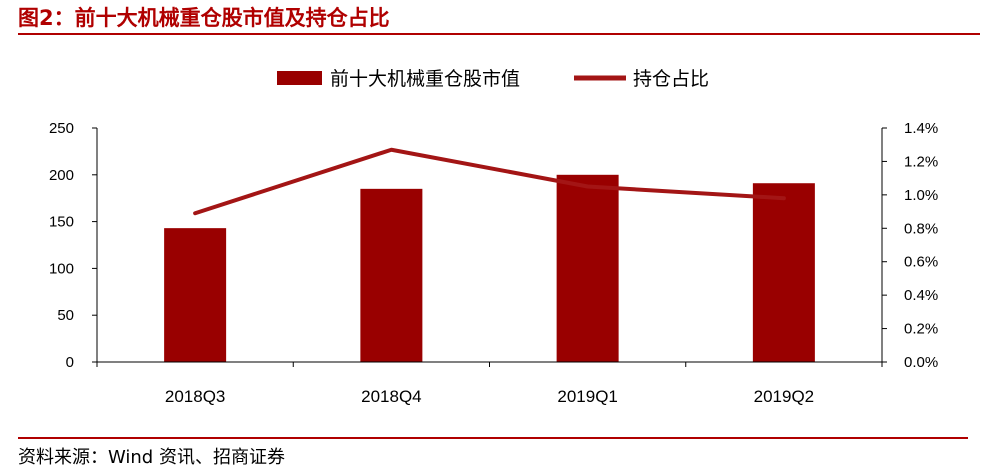 The height and width of the screenshot is (472, 988). What do you see at coordinates (783, 272) in the screenshot?
I see `bar-2019Q2` at bounding box center [783, 272].